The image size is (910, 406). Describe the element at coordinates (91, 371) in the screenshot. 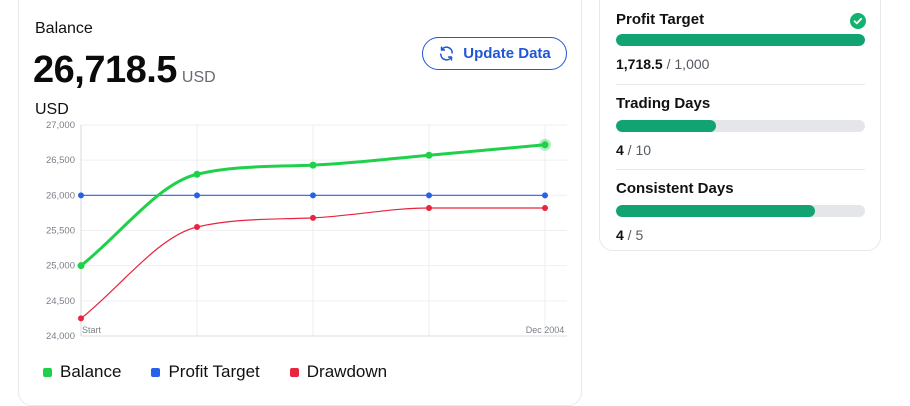

I see `legend-label: Balance` at that location.